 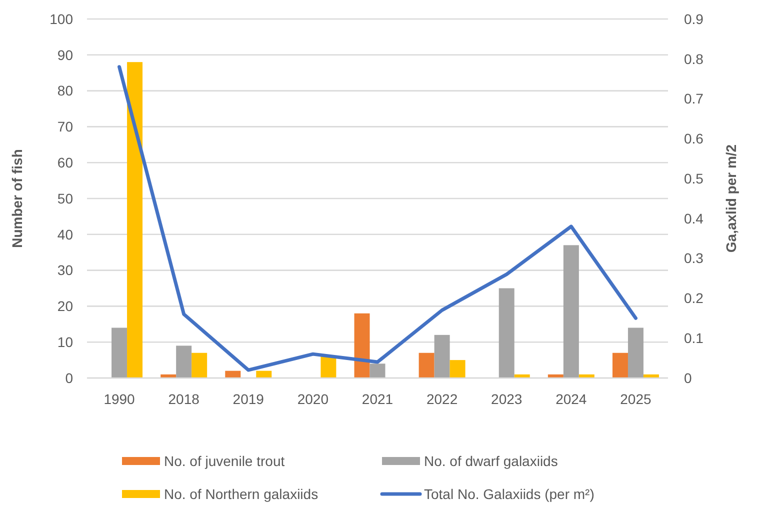 What do you see at coordinates (65, 162) in the screenshot?
I see `y-tick-label: 60` at bounding box center [65, 162].